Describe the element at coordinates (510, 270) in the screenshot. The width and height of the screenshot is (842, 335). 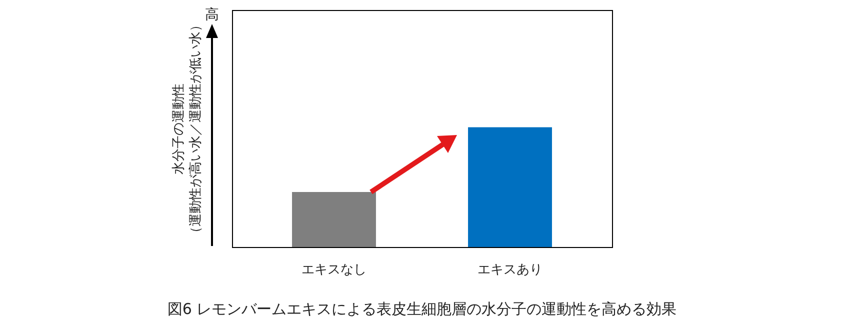
I see `x-tick-label: エキスあり` at that location.